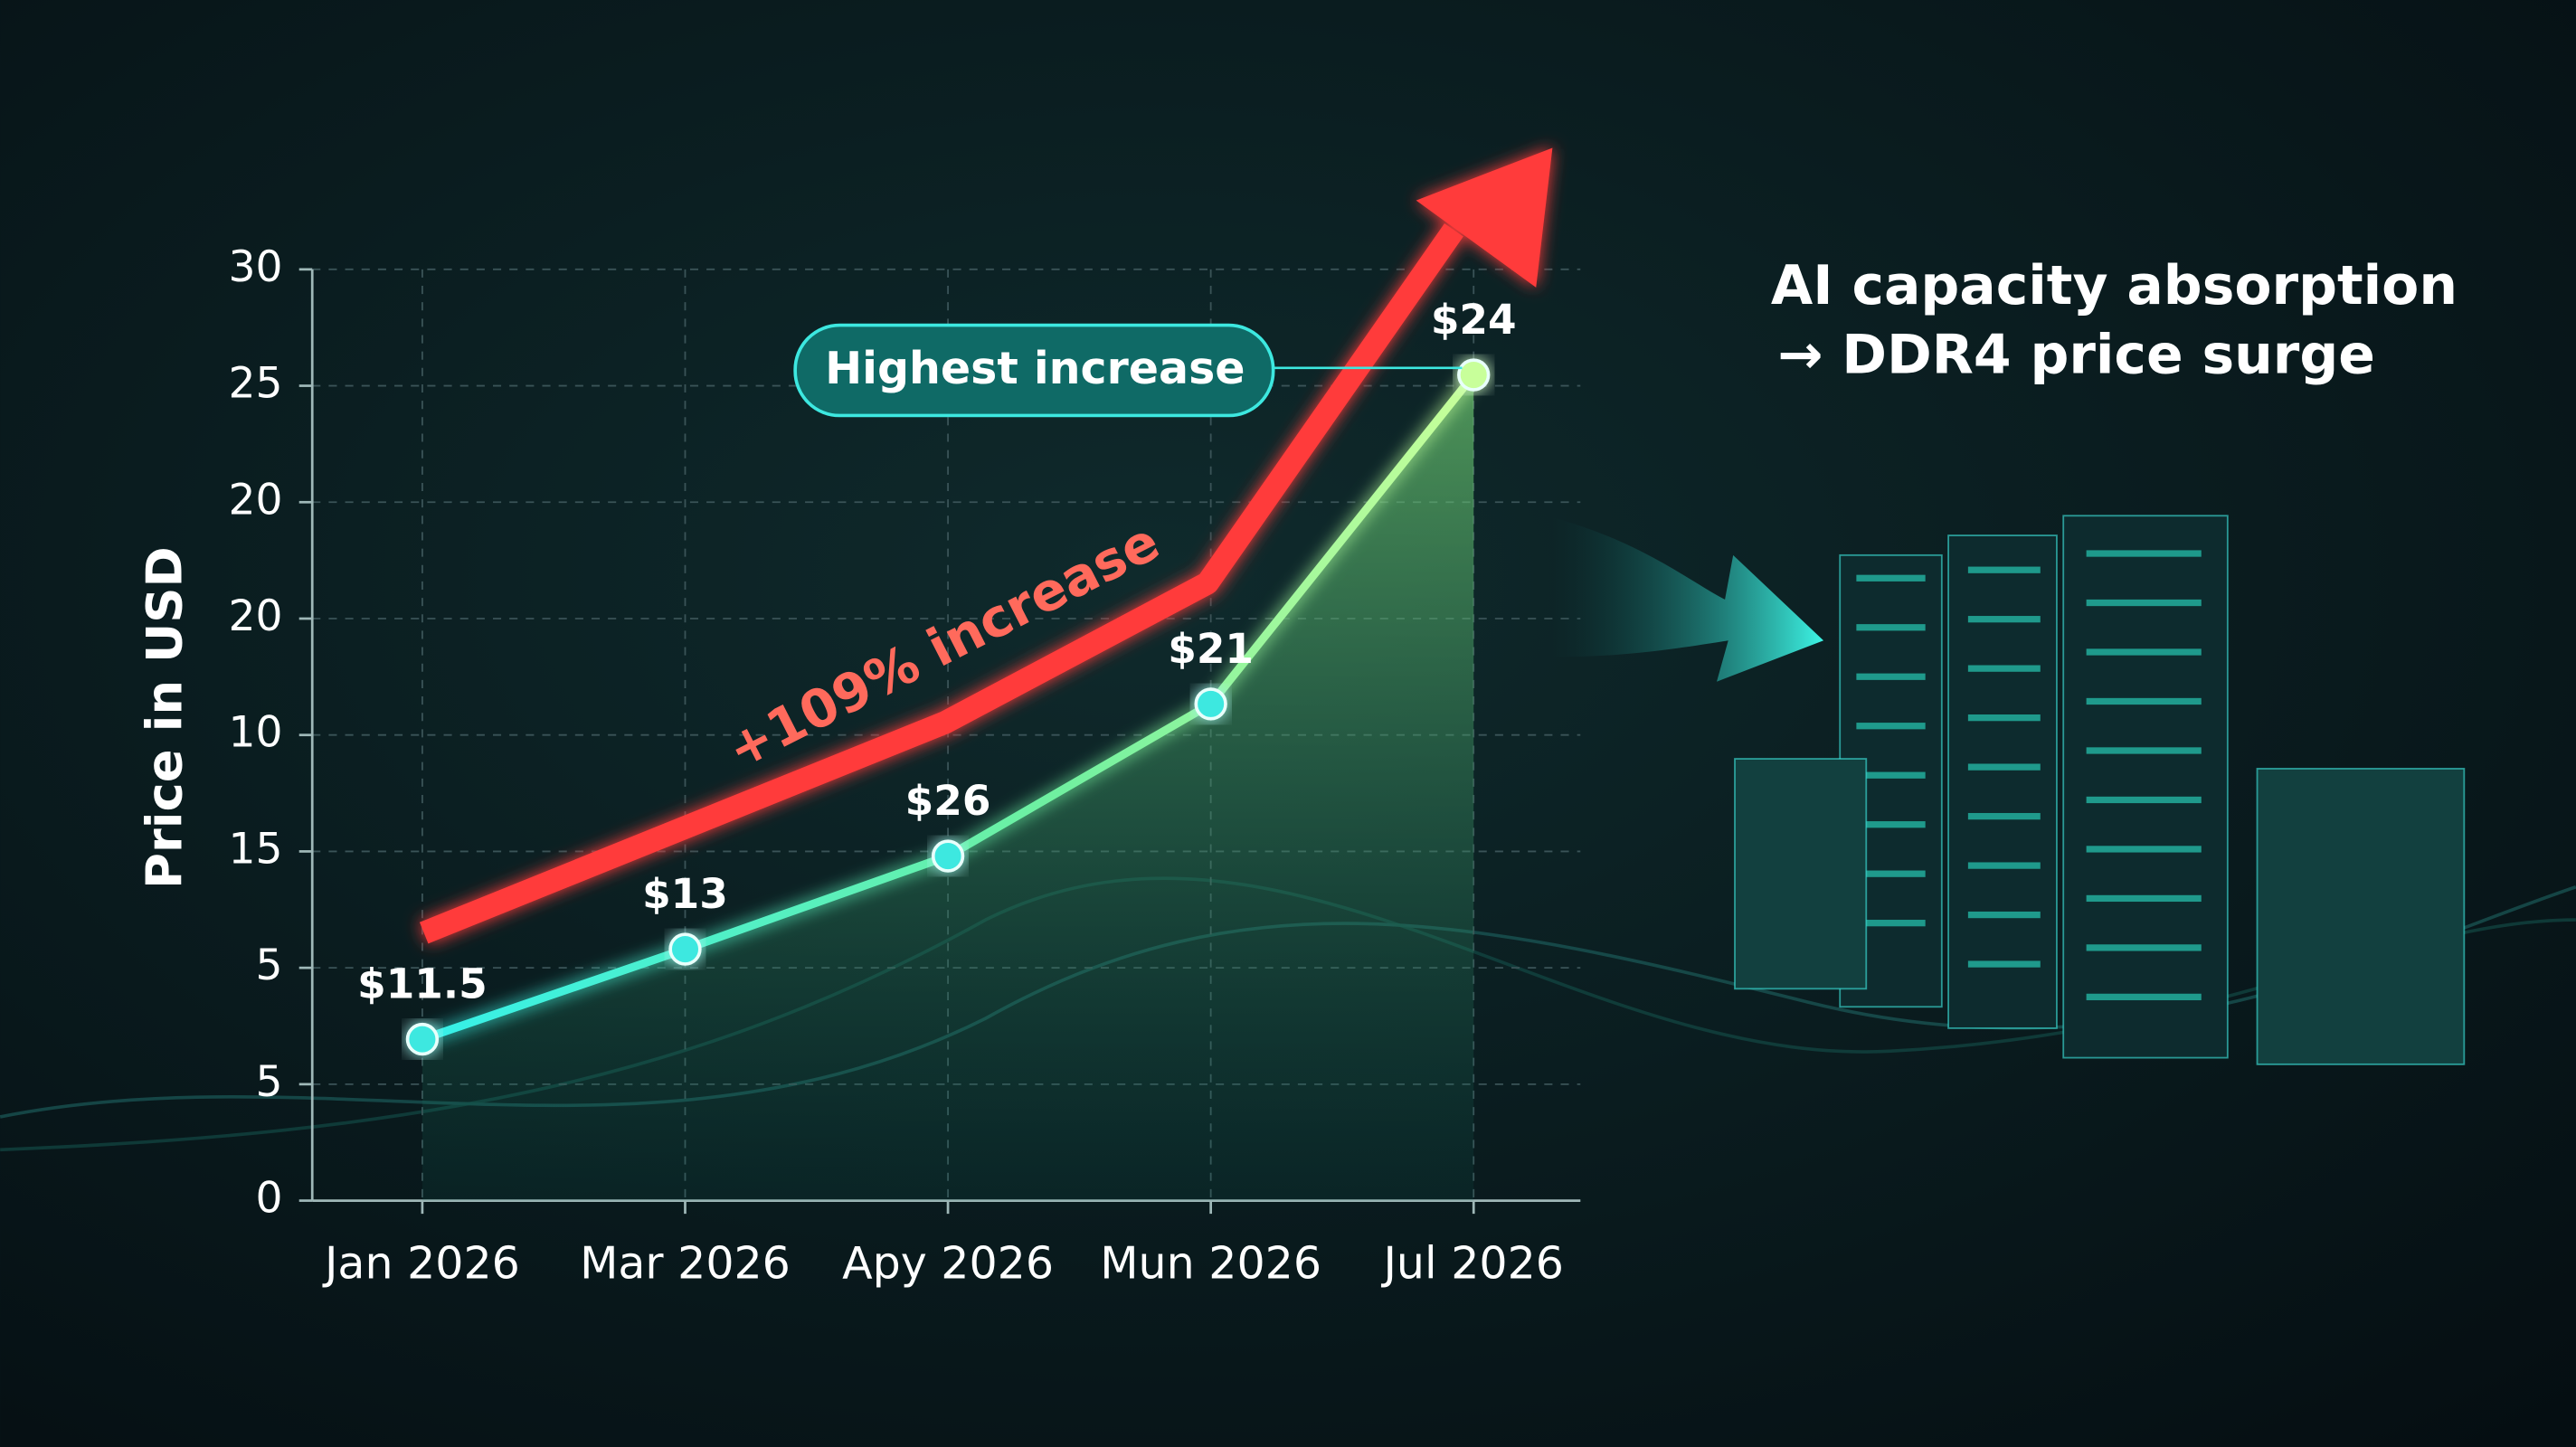  Describe the element at coordinates (165, 717) in the screenshot. I see `y-axis-label: Price in USD` at that location.